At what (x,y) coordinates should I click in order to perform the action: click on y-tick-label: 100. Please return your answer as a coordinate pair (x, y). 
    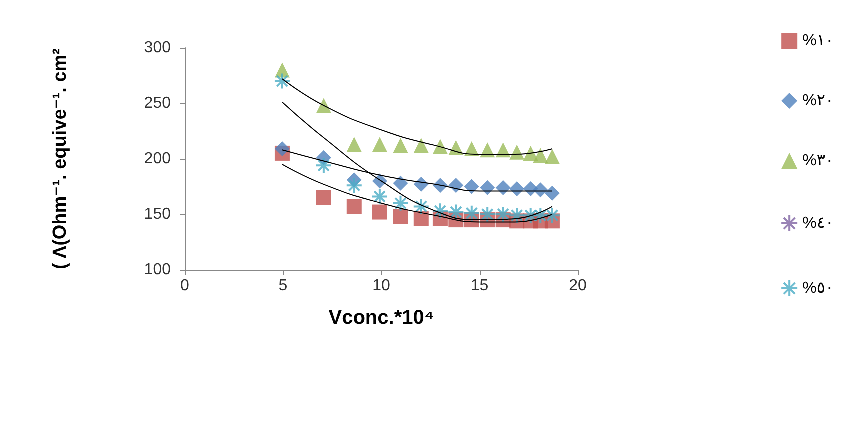
    Looking at the image, I should click on (158, 270).